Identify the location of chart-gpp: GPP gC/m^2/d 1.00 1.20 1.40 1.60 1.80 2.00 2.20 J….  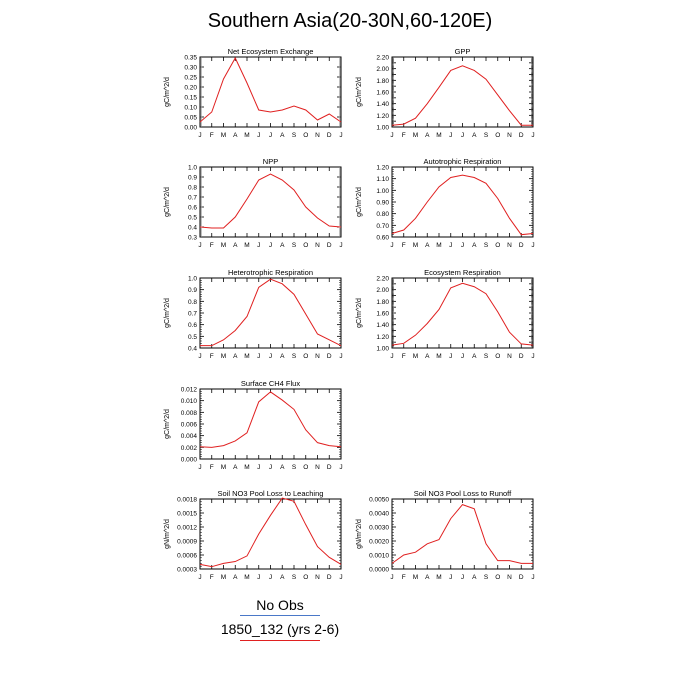
(445, 93).